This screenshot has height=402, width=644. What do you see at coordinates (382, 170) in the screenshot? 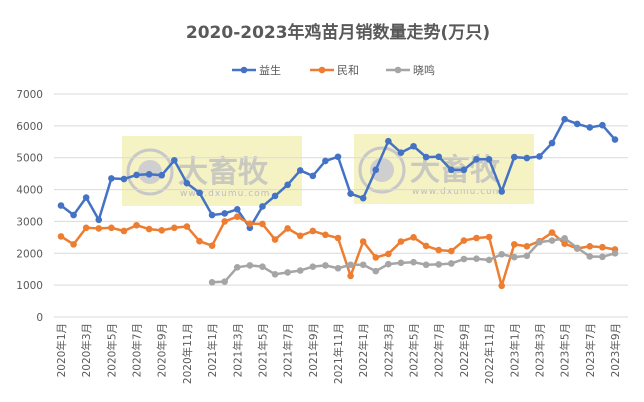
I see `watermark-logo-icon` at bounding box center [382, 170].